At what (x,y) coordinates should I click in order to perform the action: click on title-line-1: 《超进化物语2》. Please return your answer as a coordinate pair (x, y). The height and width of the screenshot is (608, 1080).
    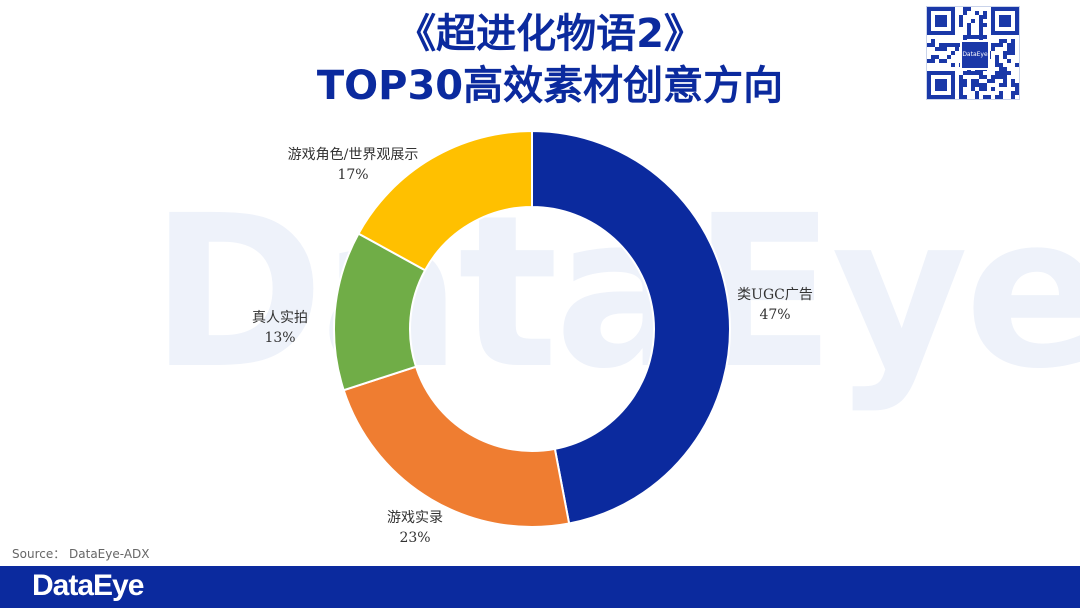
    Looking at the image, I should click on (550, 34).